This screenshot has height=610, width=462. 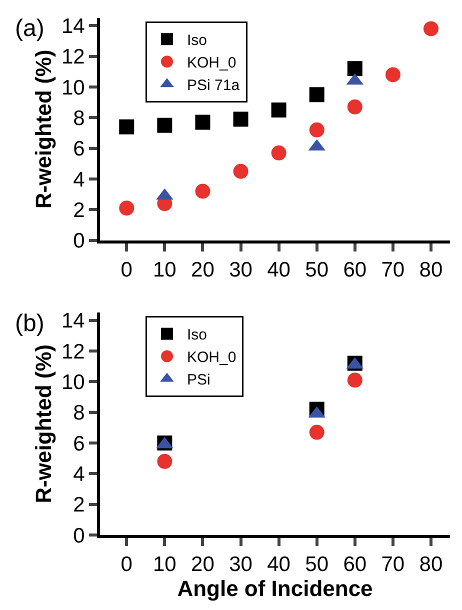 What do you see at coordinates (29, 28) in the screenshot?
I see `chart-title: (a)` at bounding box center [29, 28].